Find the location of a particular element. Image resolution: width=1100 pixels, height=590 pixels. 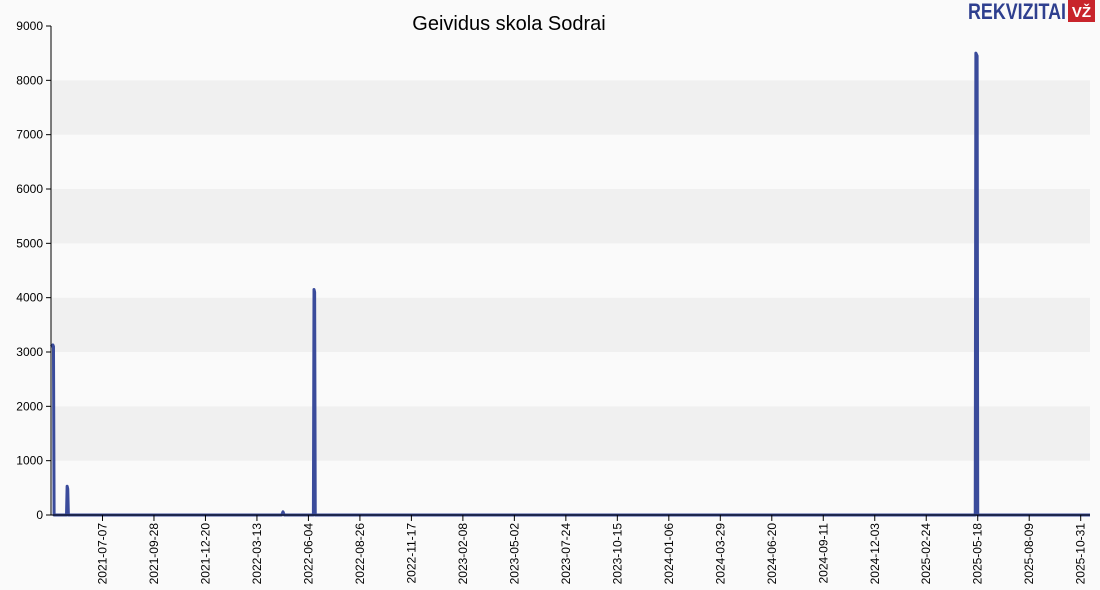

logo-badge-text: VŽ is located at coordinates (1081, 12).